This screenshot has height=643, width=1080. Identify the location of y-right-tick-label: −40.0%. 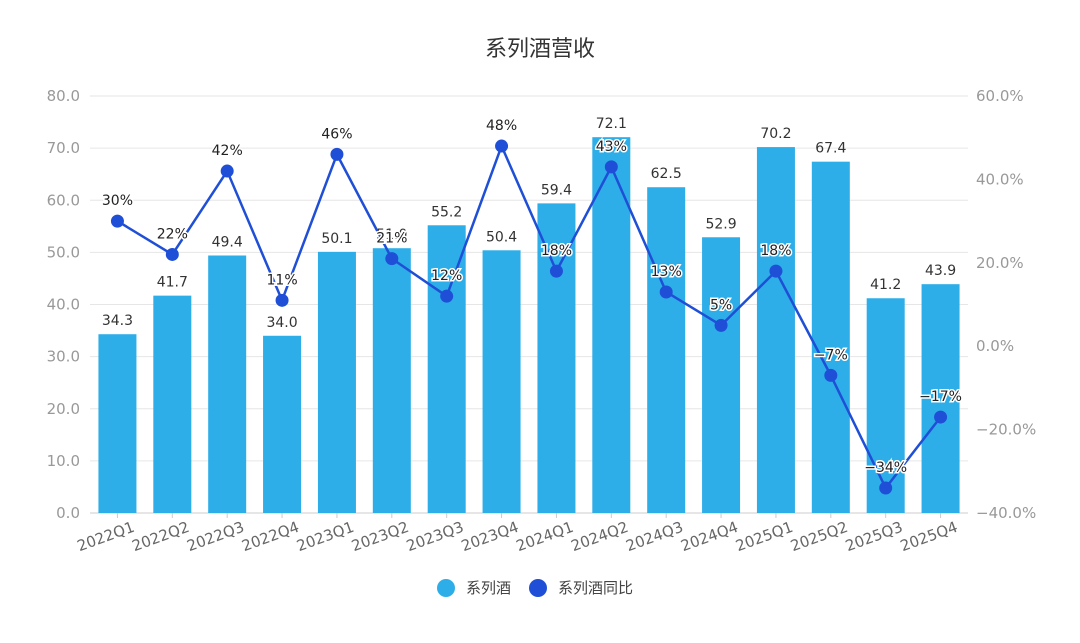
(1006, 513).